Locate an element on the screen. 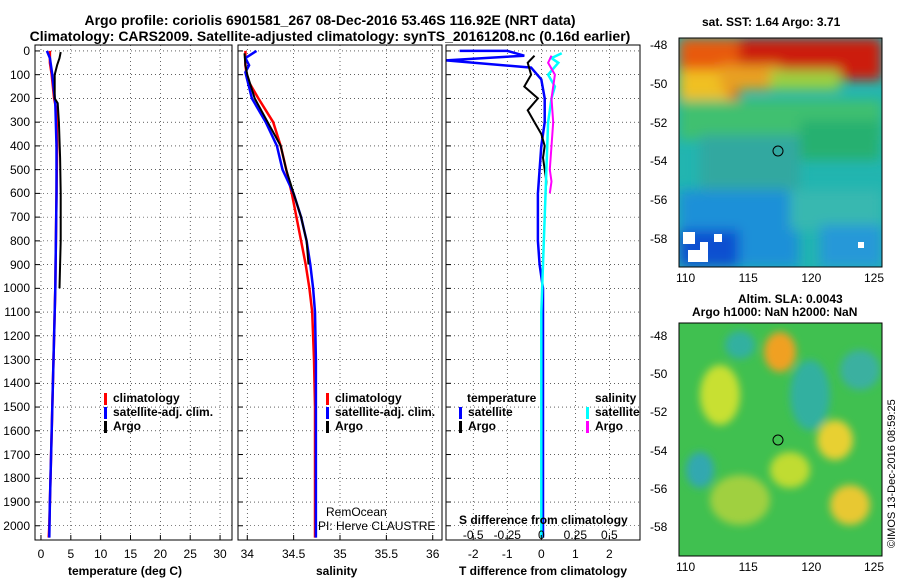  x-tick-label-s: 0 is located at coordinates (541, 535).